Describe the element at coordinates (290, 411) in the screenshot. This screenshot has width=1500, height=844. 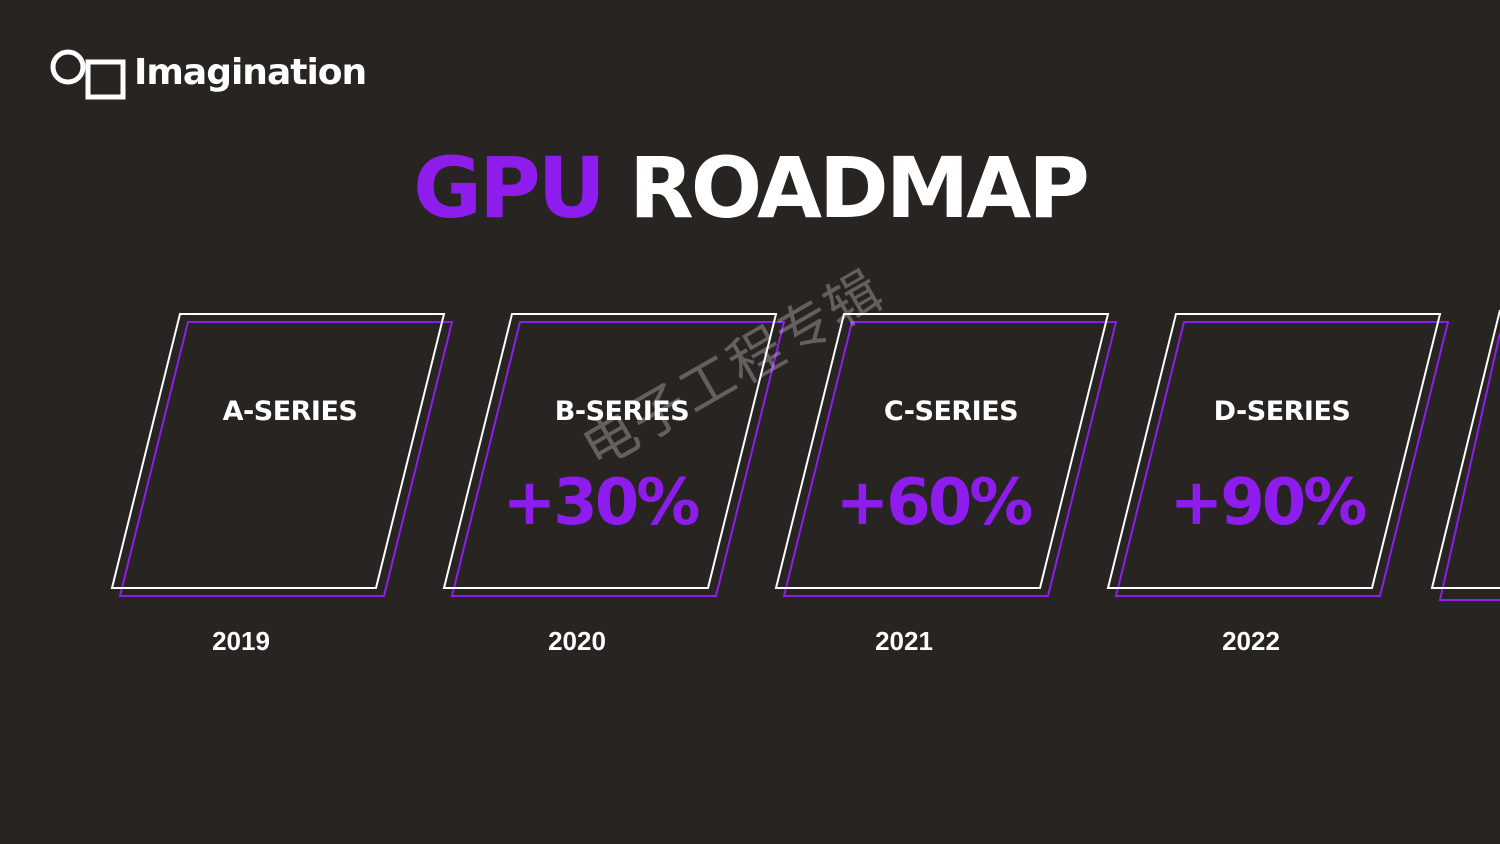
I see `card-a-series-label: A-SERIES` at that location.